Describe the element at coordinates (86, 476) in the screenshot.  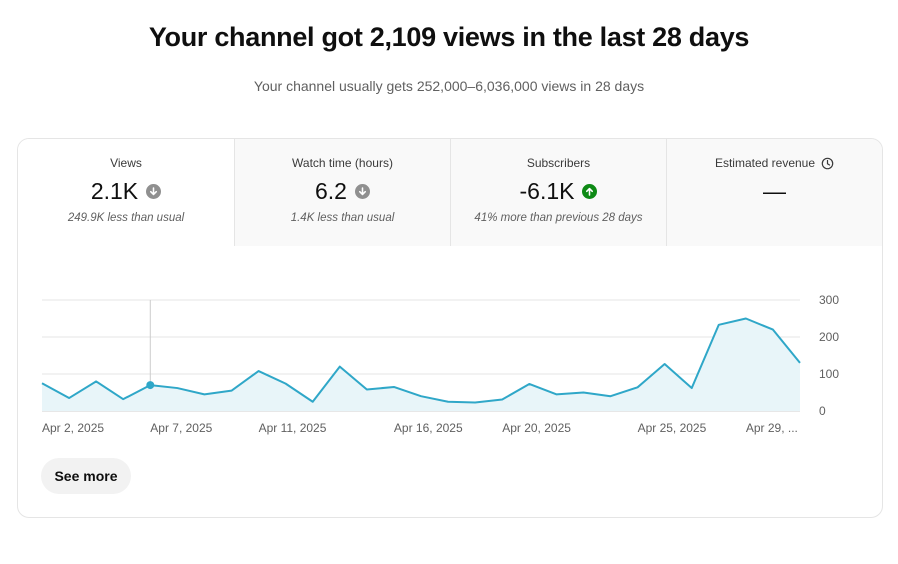
I see `see-more-button: See more` at that location.